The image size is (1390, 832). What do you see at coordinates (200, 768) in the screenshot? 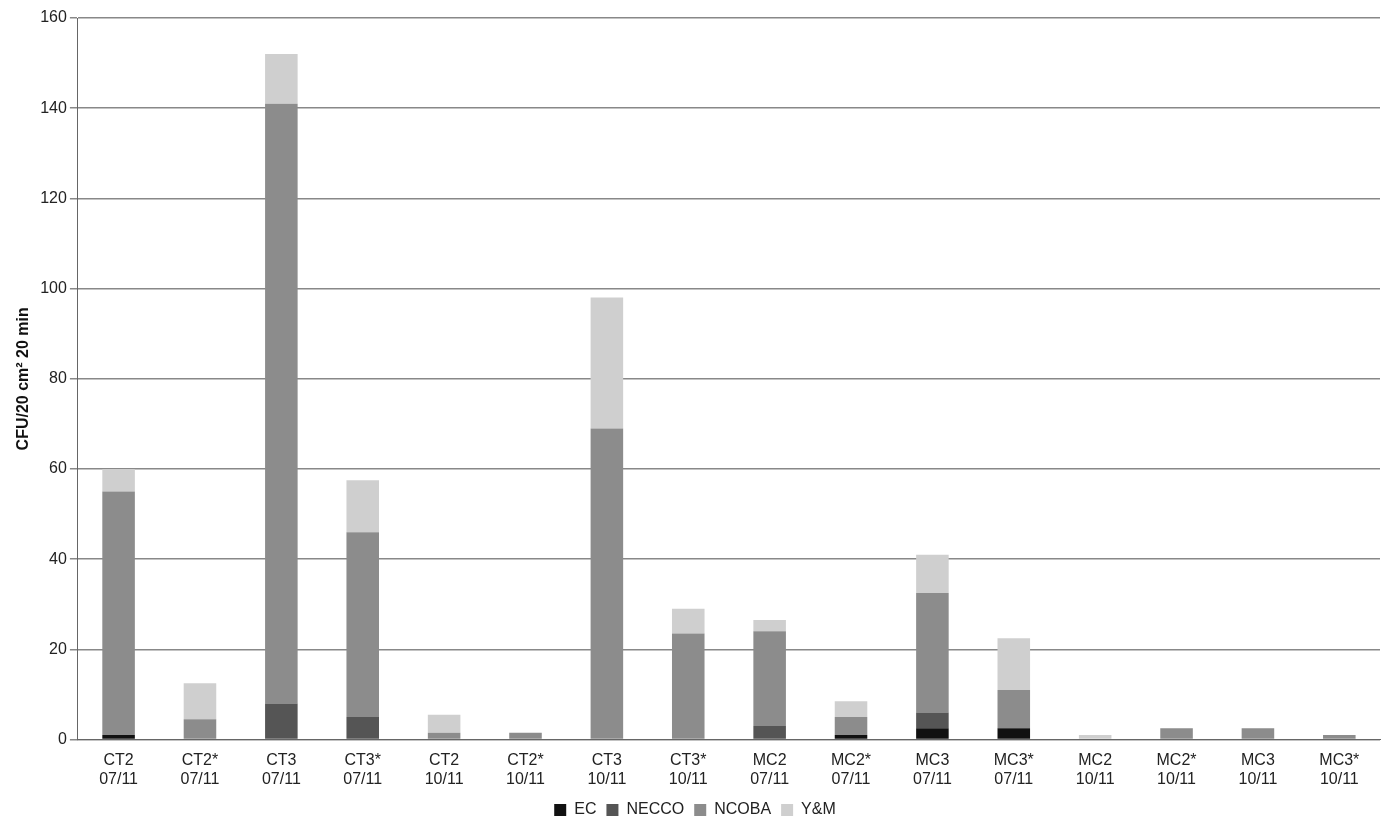
I see `x-tick-label: CT2* 07/11` at bounding box center [200, 768].